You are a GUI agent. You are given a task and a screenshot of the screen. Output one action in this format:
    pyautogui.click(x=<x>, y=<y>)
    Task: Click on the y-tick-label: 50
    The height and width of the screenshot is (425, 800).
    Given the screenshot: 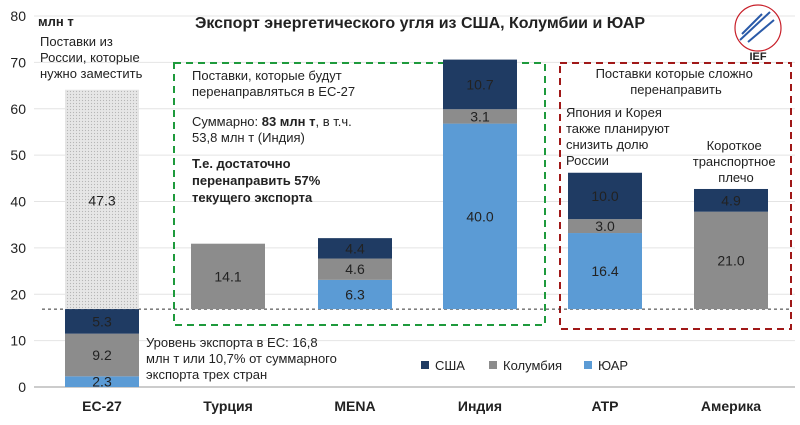 What is the action you would take?
    pyautogui.click(x=18, y=155)
    